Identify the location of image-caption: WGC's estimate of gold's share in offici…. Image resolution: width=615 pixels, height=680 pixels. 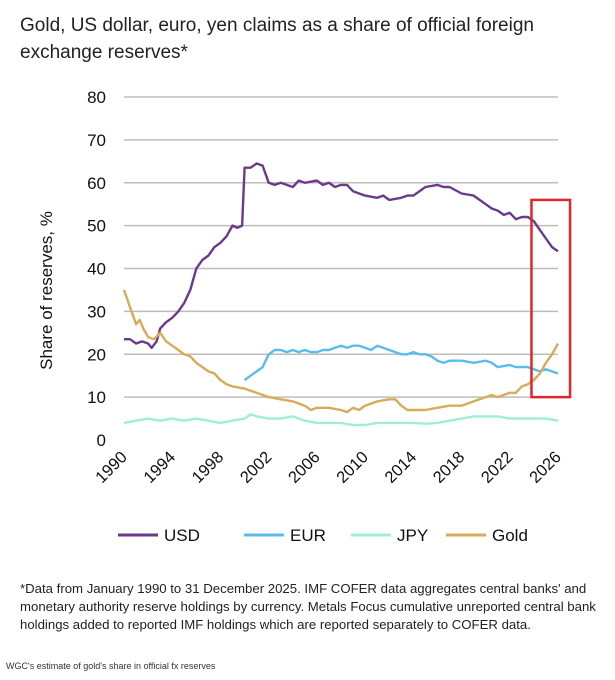
(111, 666).